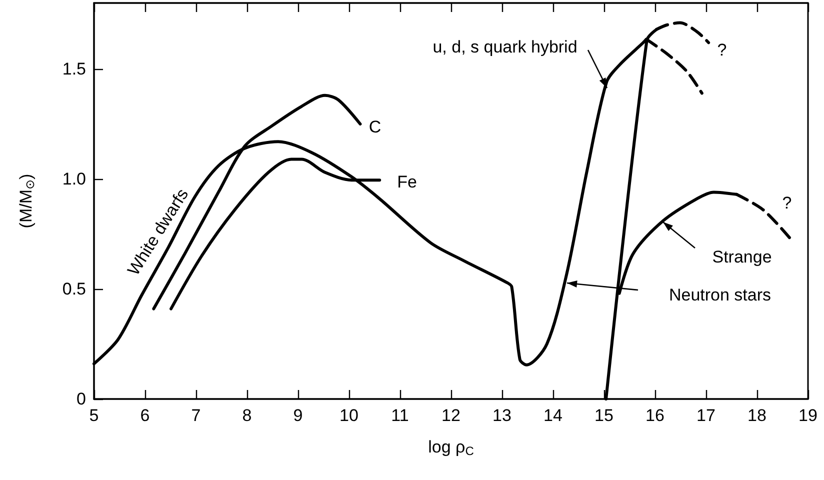 This screenshot has height=480, width=824. What do you see at coordinates (247, 415) in the screenshot?
I see `x-tick-label: 8` at bounding box center [247, 415].